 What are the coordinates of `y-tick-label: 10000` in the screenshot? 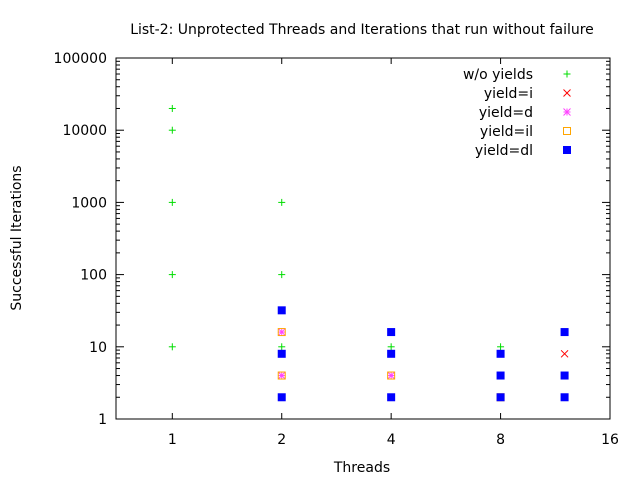 It's located at (84, 131).